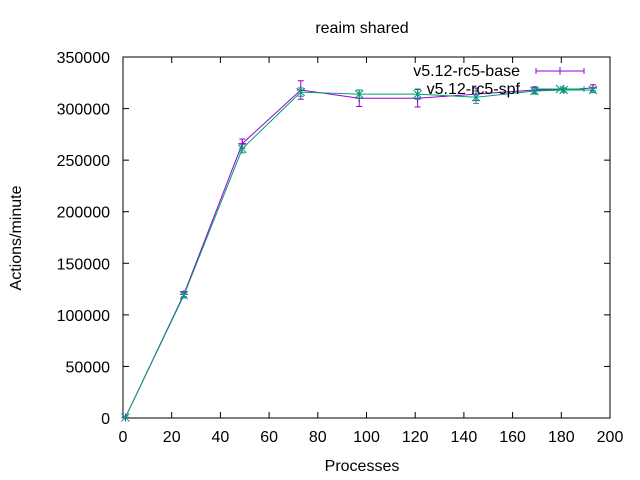 This screenshot has width=640, height=480. I want to click on y-tick-label: 100000, so click(83, 316).